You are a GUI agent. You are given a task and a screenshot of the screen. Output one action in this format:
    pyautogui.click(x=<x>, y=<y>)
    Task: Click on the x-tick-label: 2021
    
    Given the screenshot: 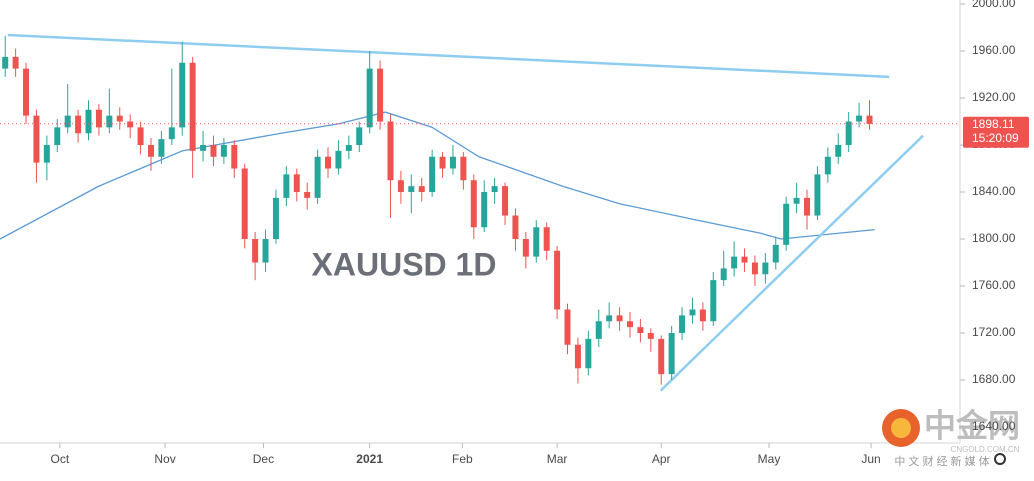 What is the action you would take?
    pyautogui.click(x=369, y=459)
    